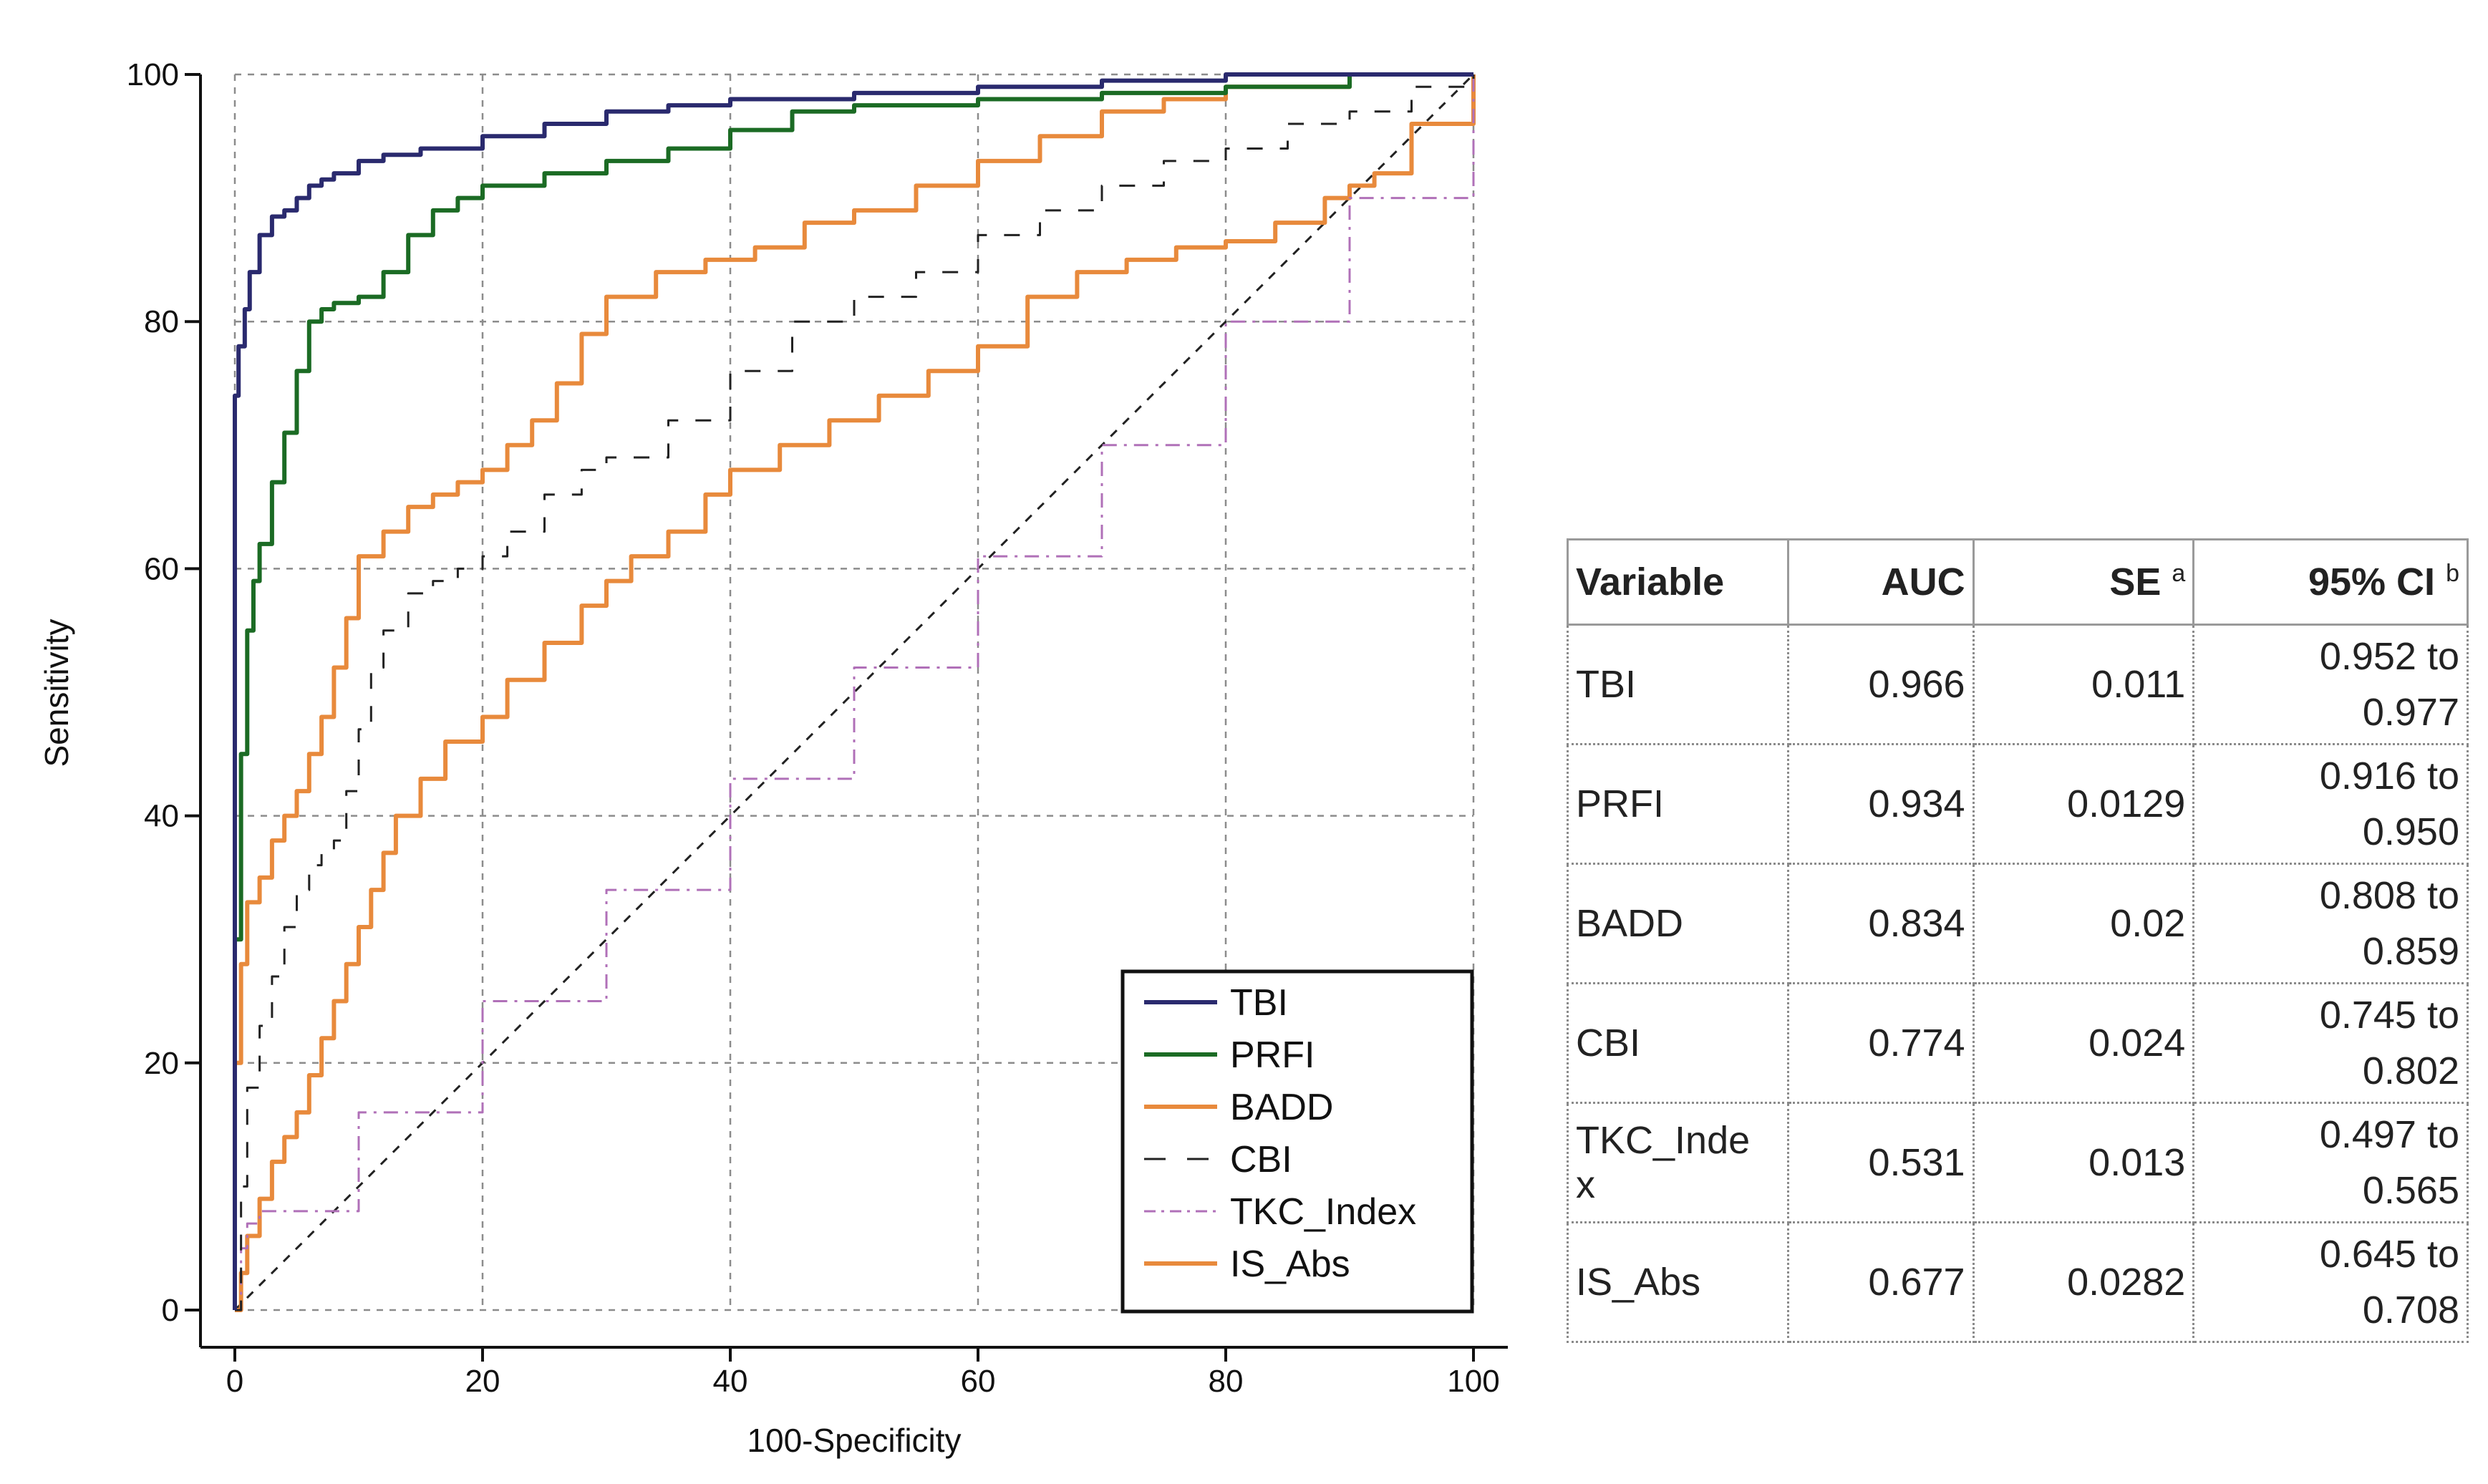  I want to click on cell-variable: IS_Abs, so click(1678, 1282).